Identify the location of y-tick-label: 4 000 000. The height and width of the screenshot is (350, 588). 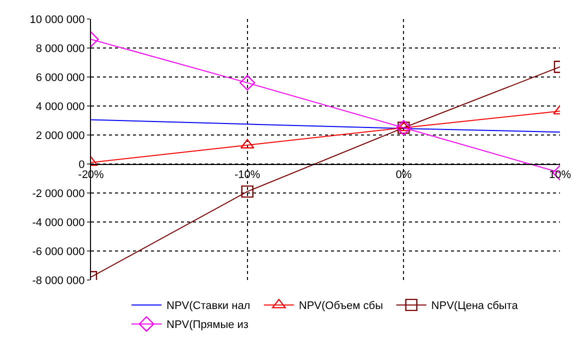
(60, 106).